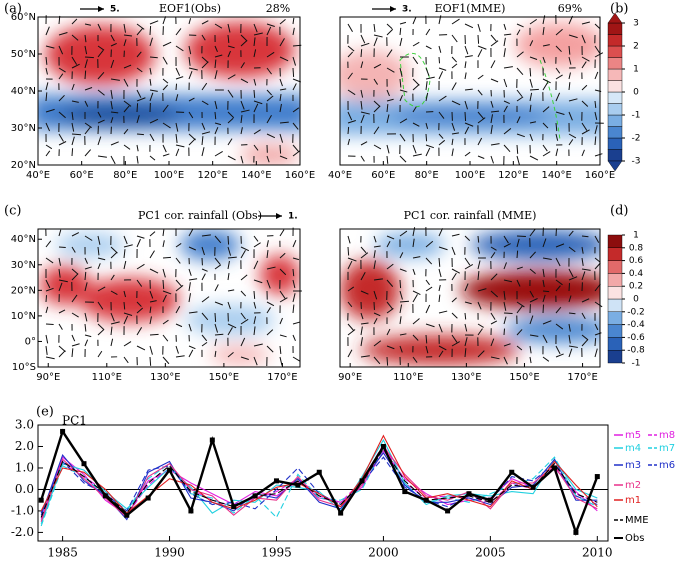 The height and width of the screenshot is (562, 685). Describe the element at coordinates (24, 425) in the screenshot. I see `y-tick-label: 3.0` at that location.